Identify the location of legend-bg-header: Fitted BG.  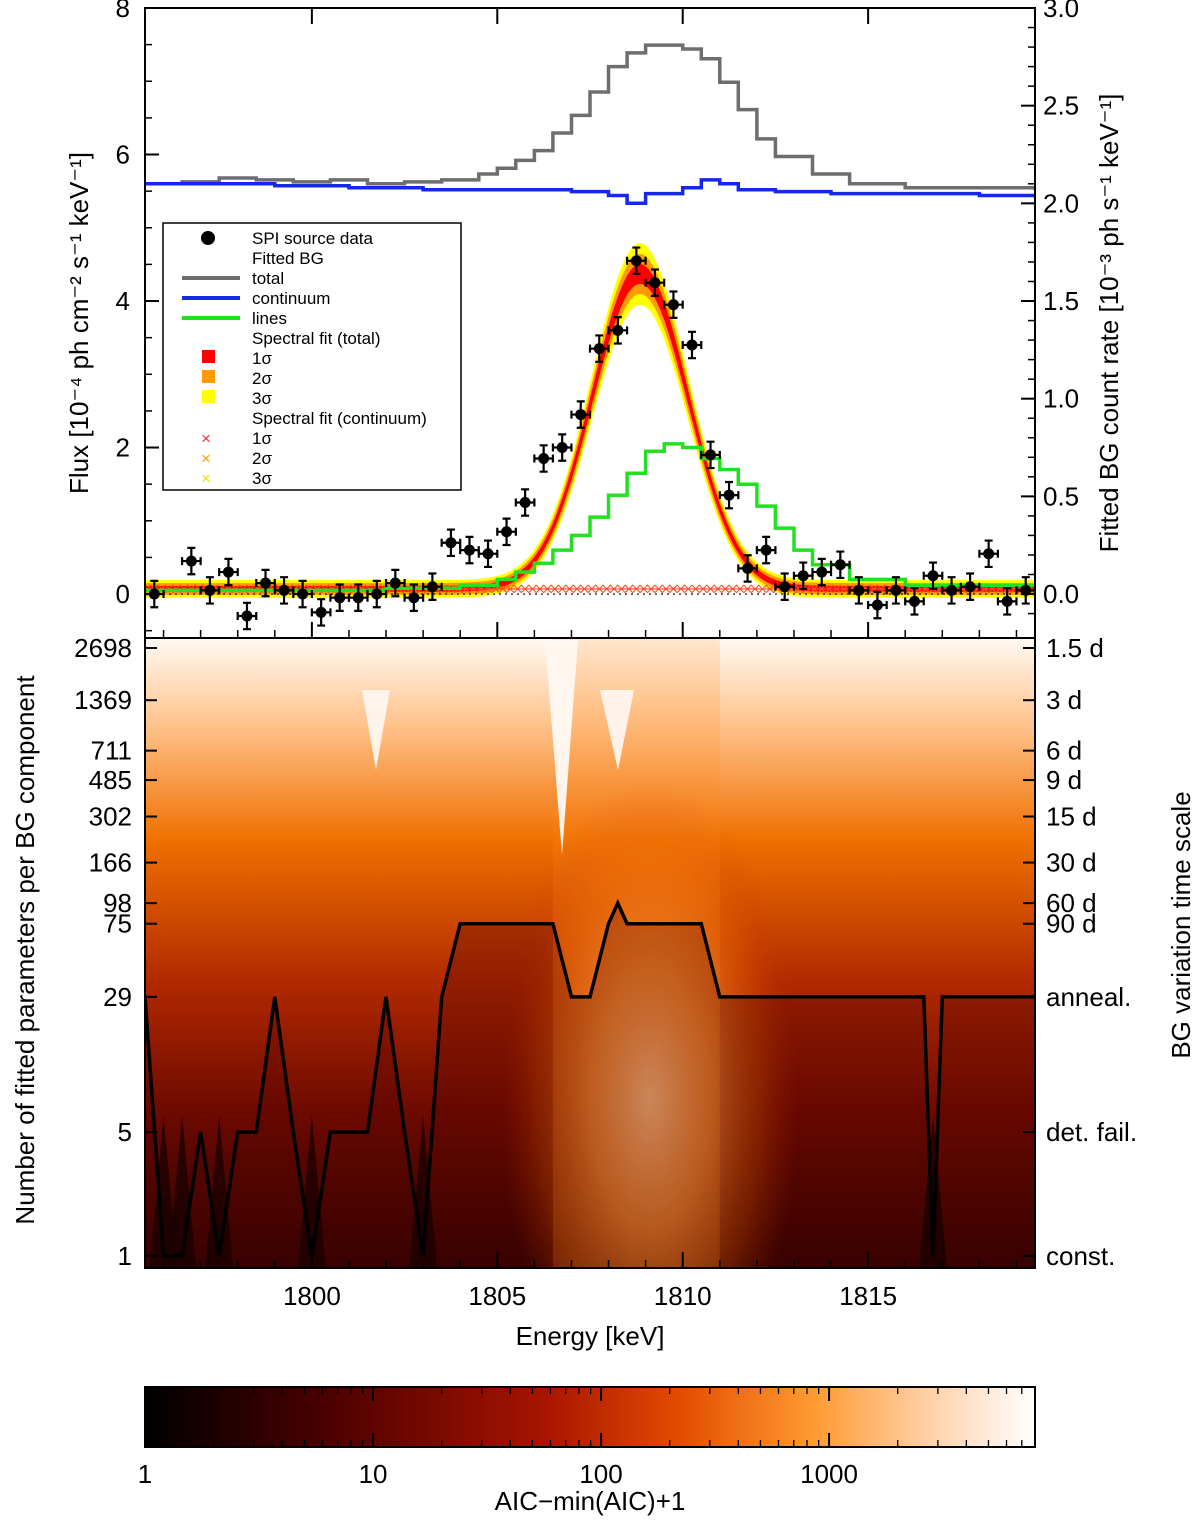
(288, 258).